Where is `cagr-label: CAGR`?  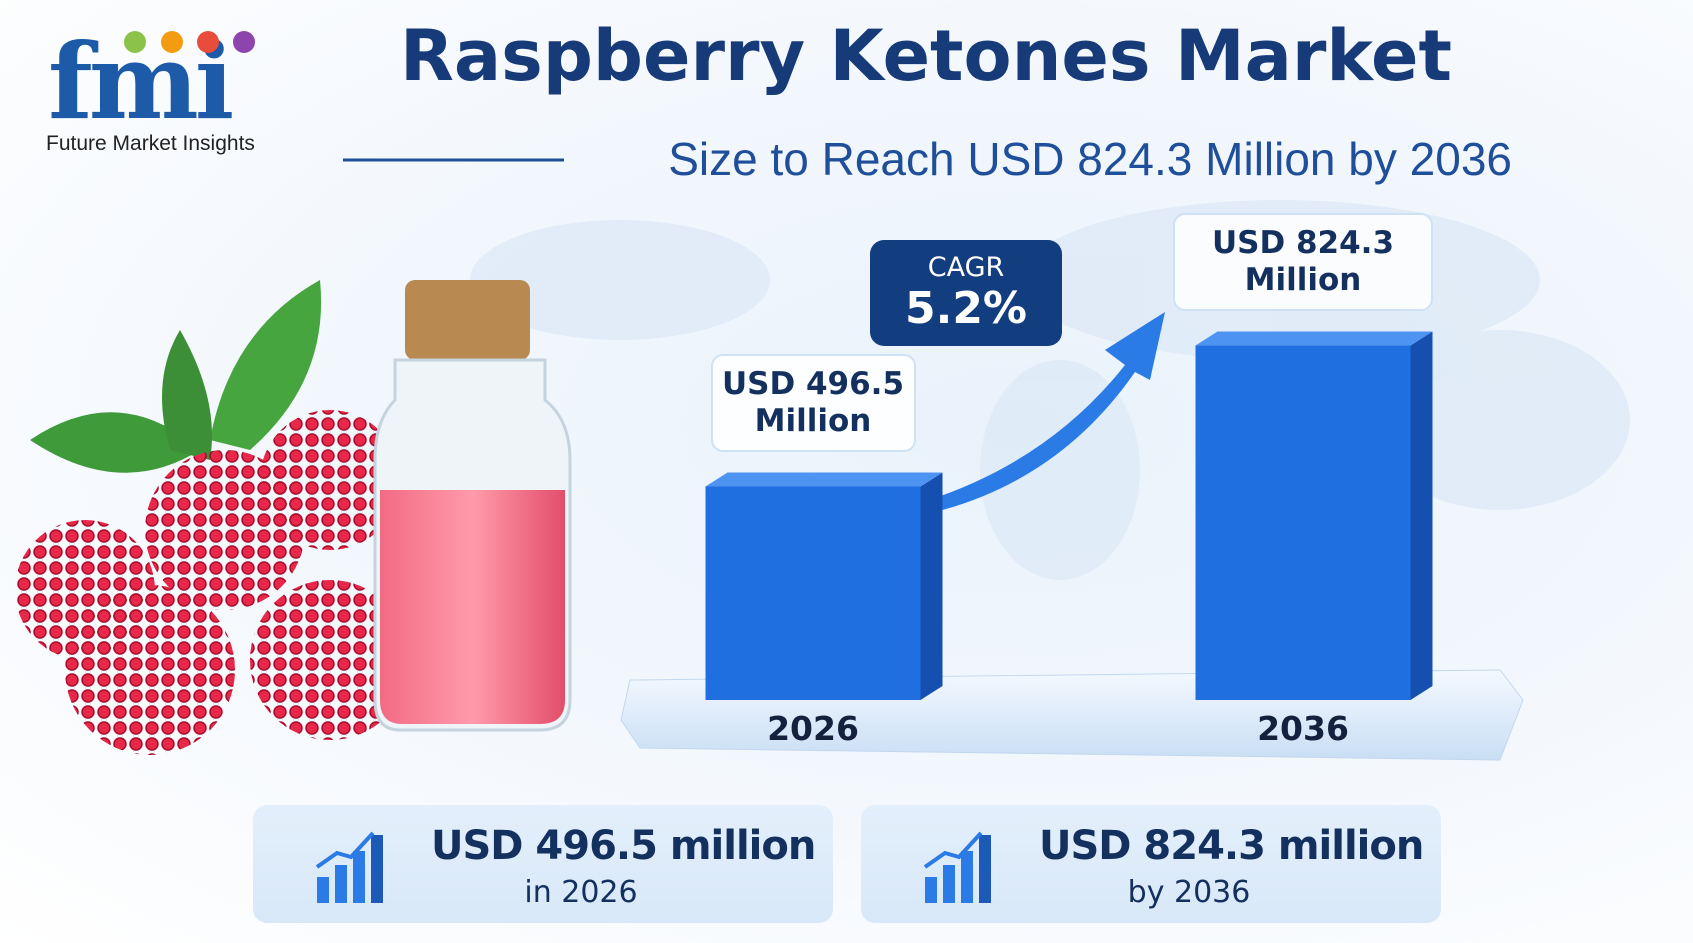
cagr-label: CAGR is located at coordinates (966, 267).